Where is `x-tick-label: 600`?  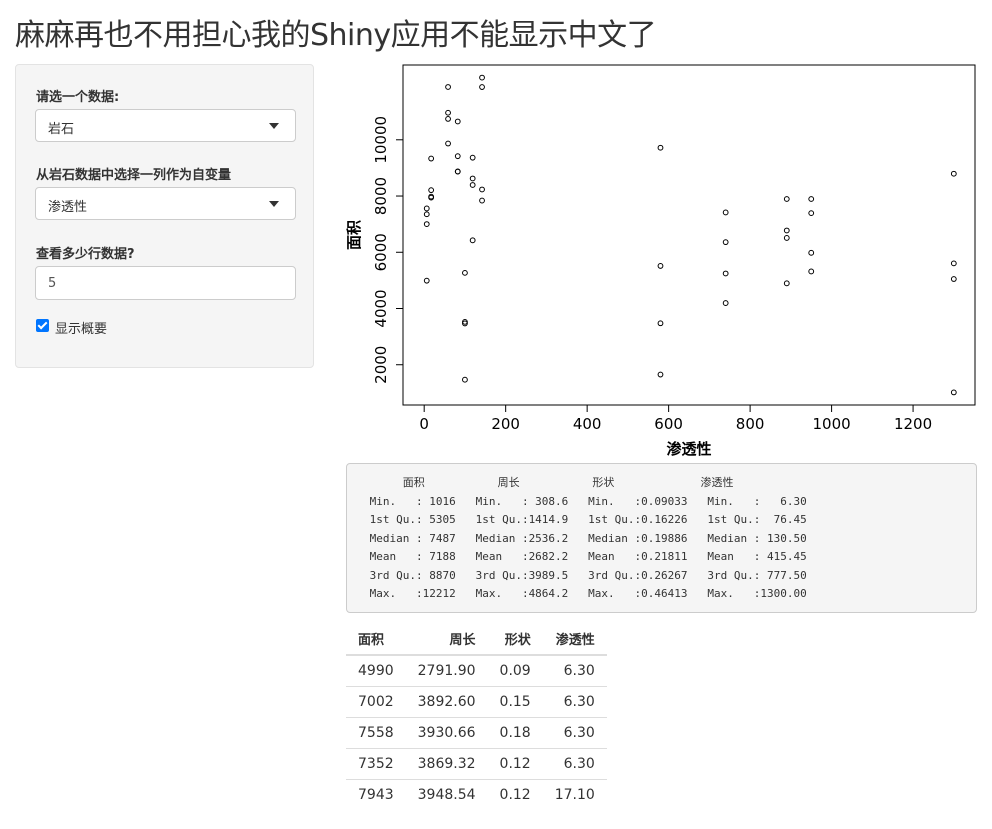 x-tick-label: 600 is located at coordinates (668, 424).